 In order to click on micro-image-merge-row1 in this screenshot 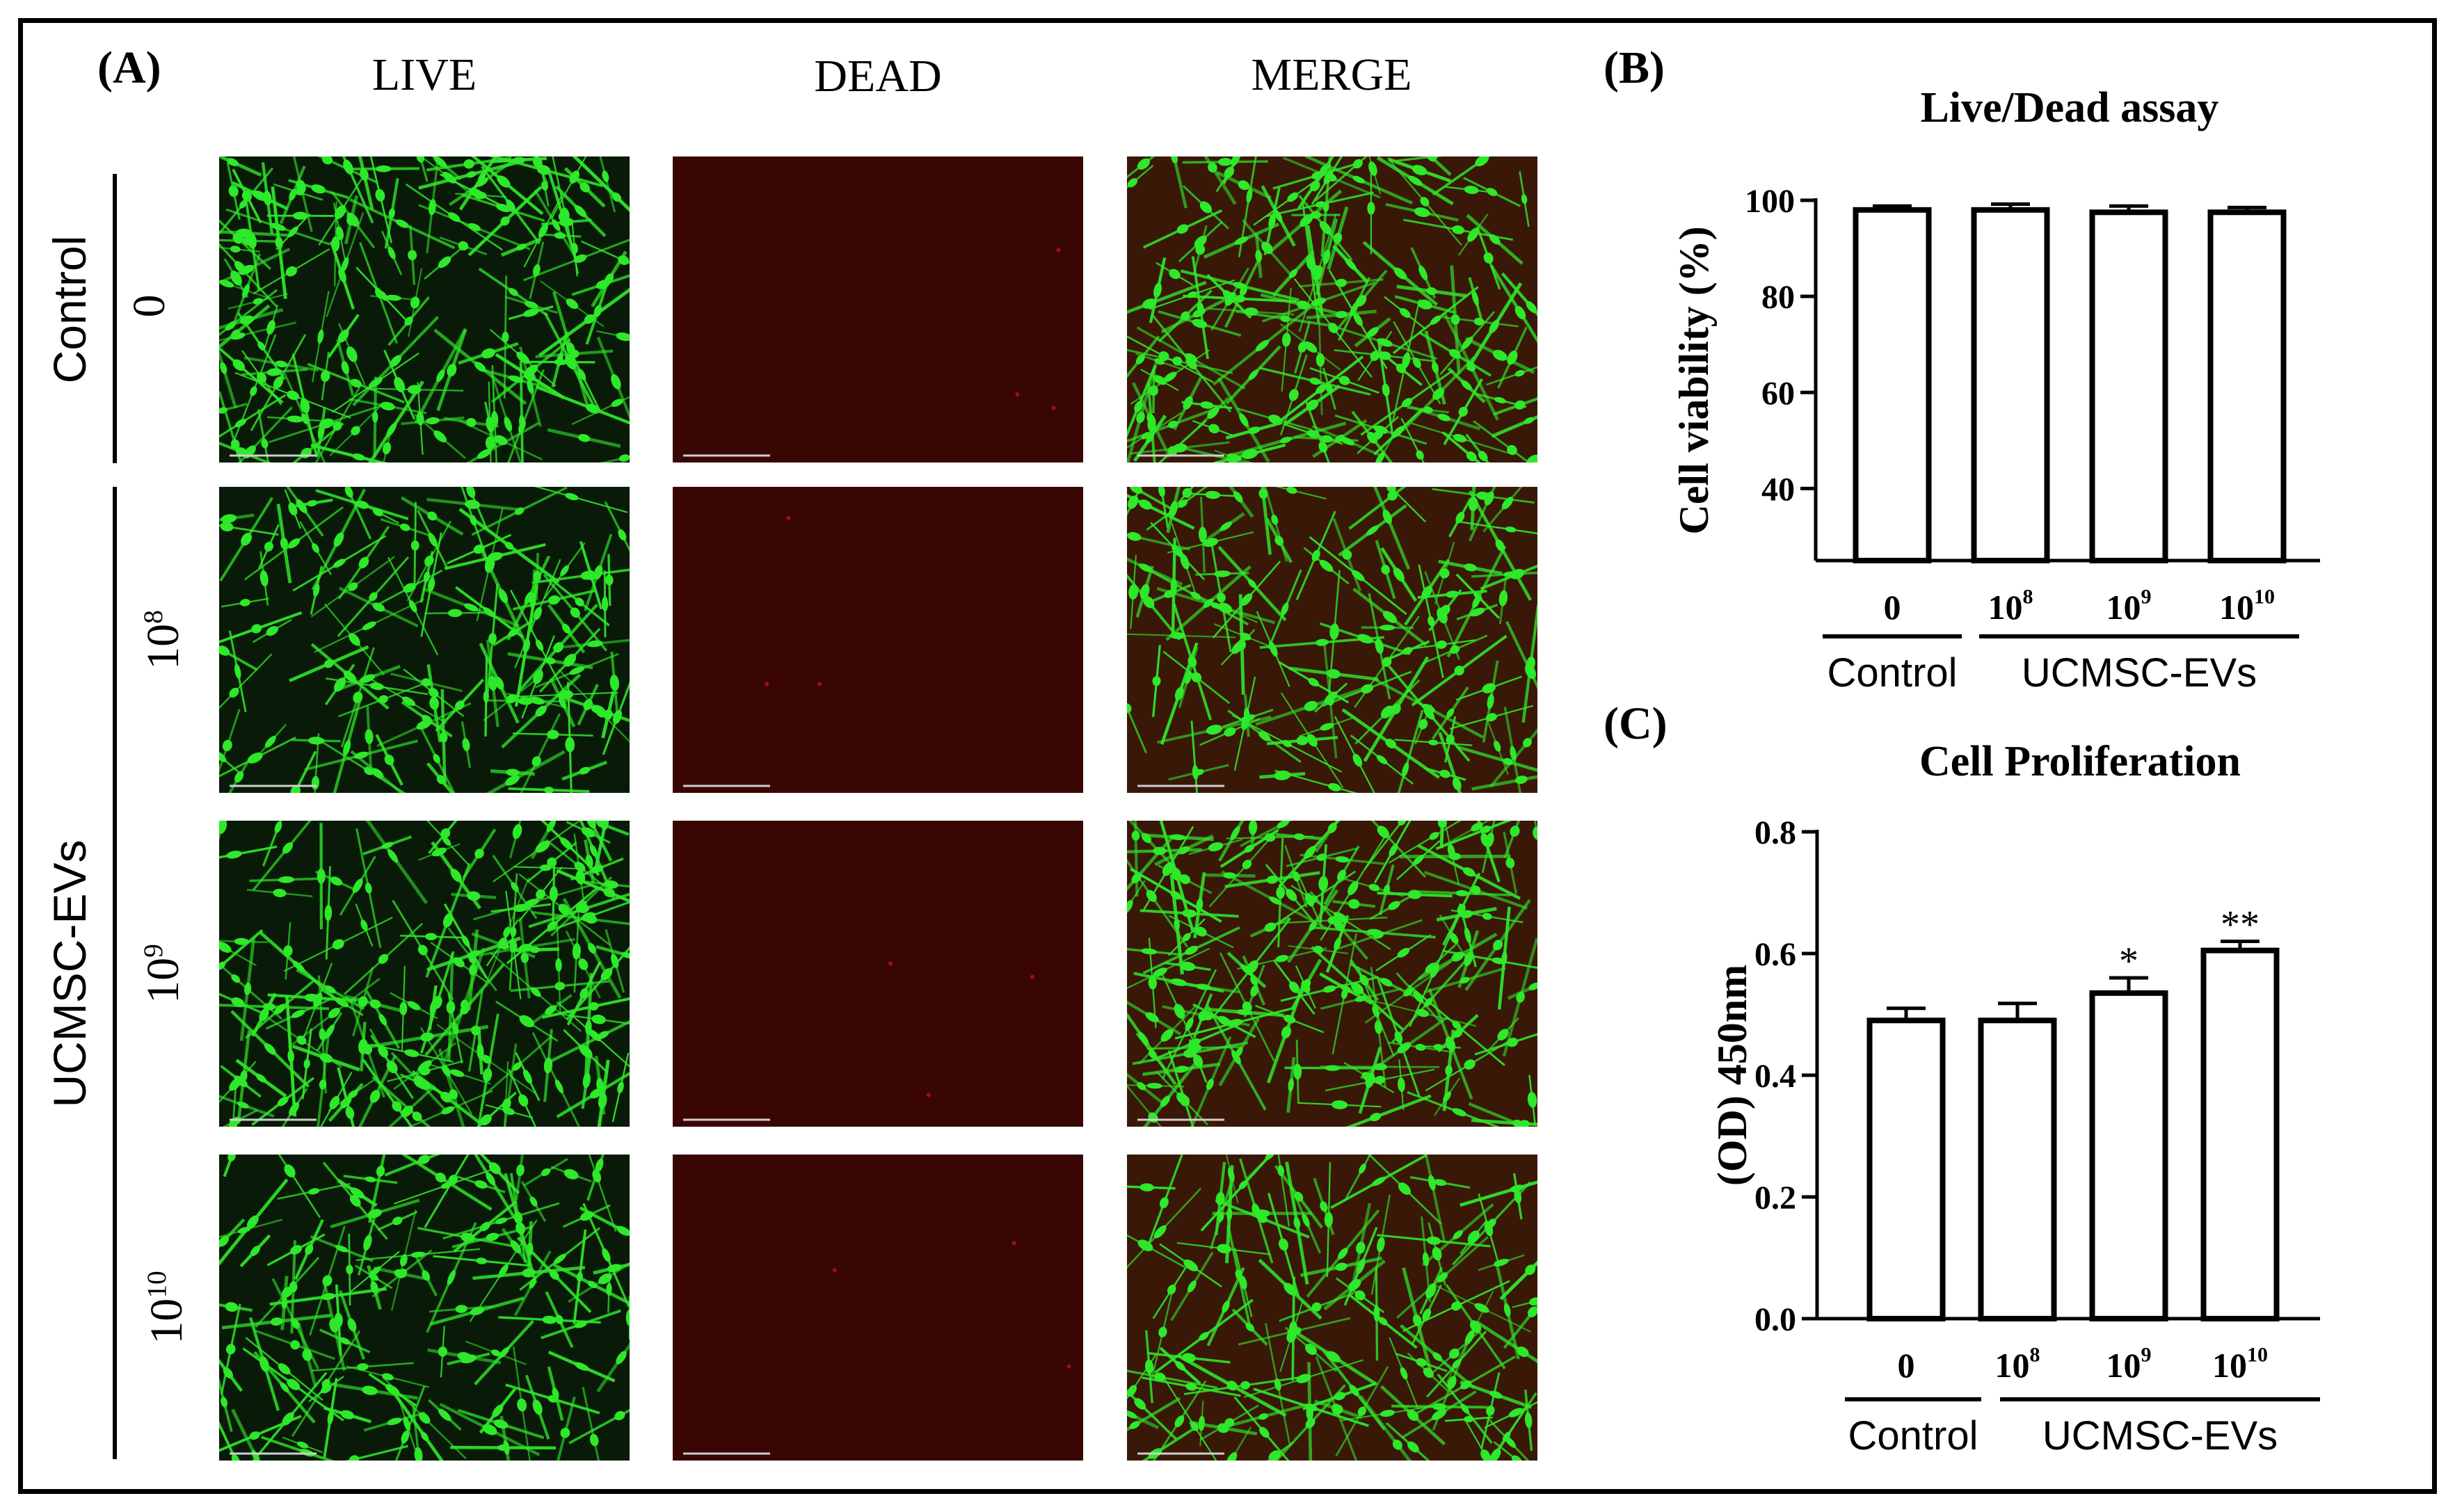, I will do `click(1332, 640)`.